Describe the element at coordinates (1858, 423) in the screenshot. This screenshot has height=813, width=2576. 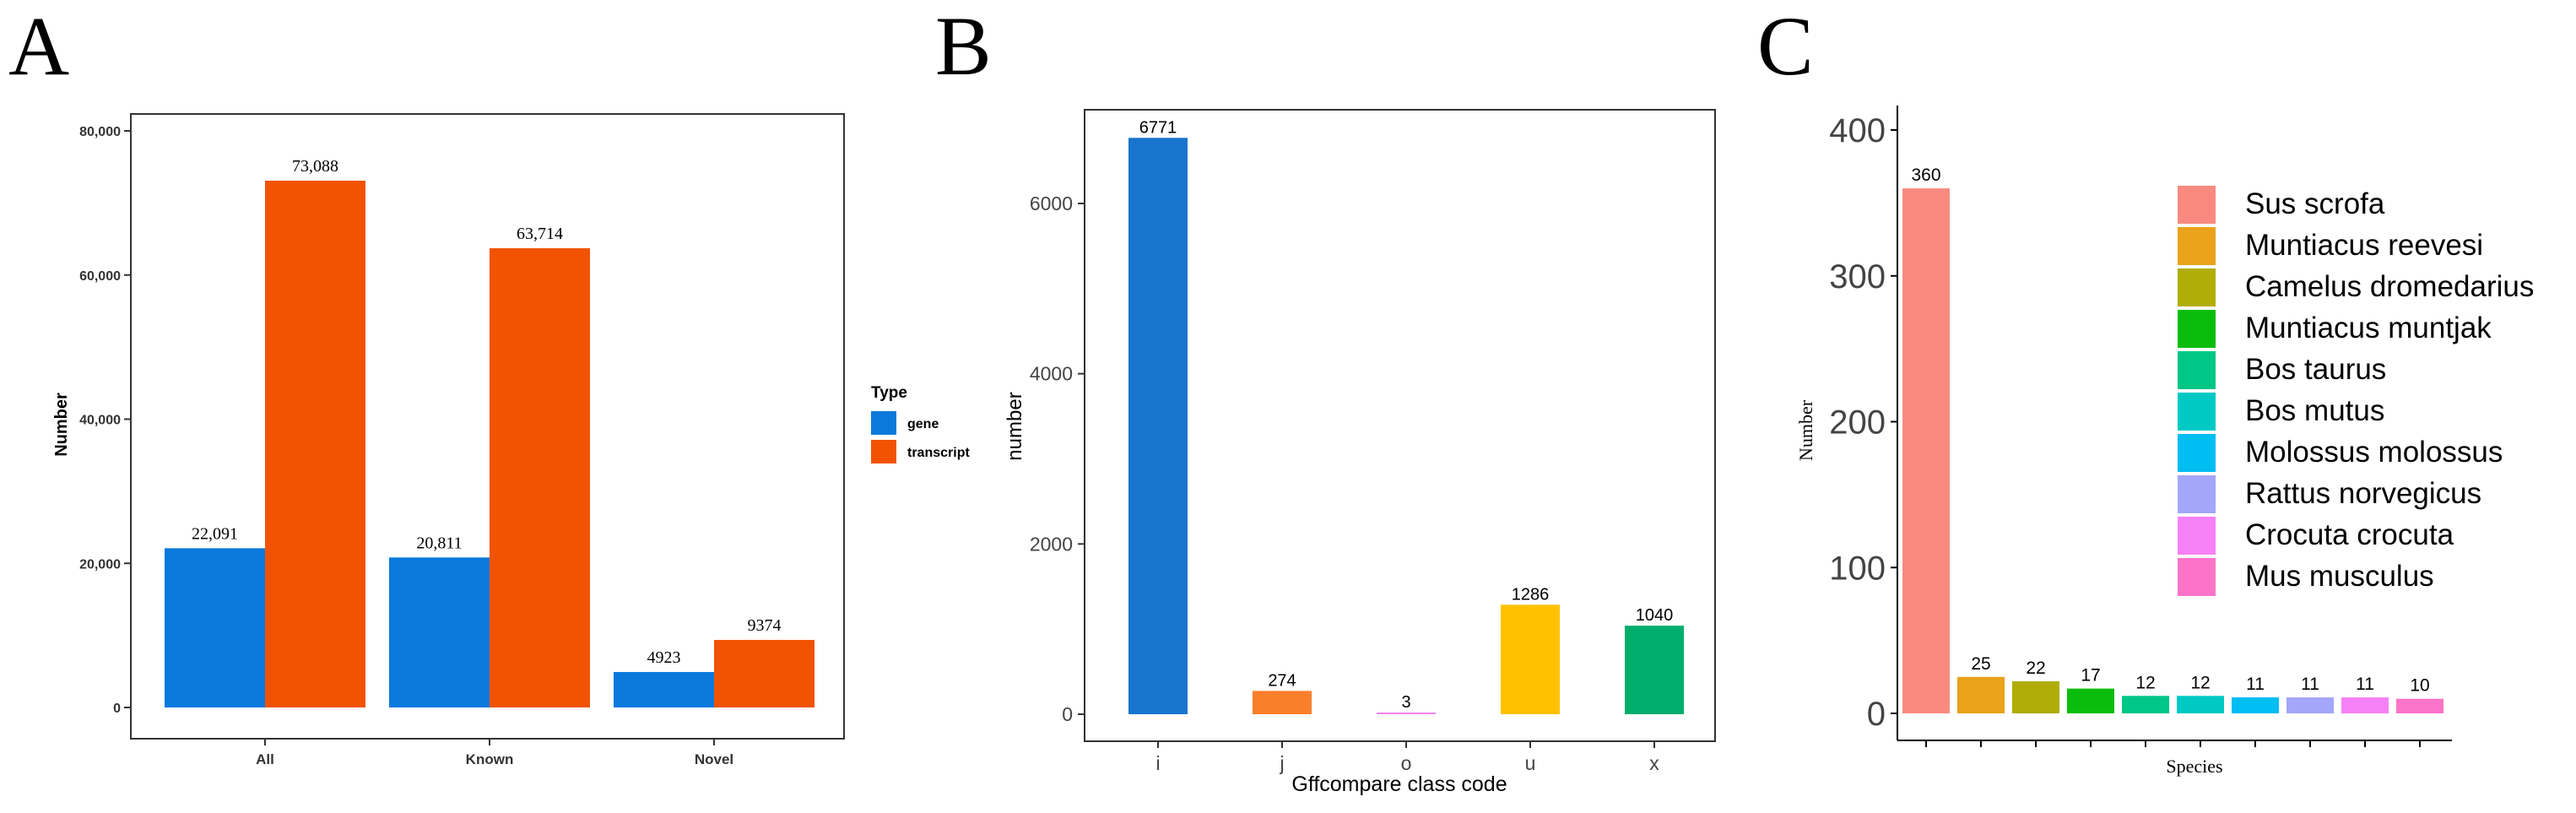
I see `panel-c-ytick-label: 200` at that location.